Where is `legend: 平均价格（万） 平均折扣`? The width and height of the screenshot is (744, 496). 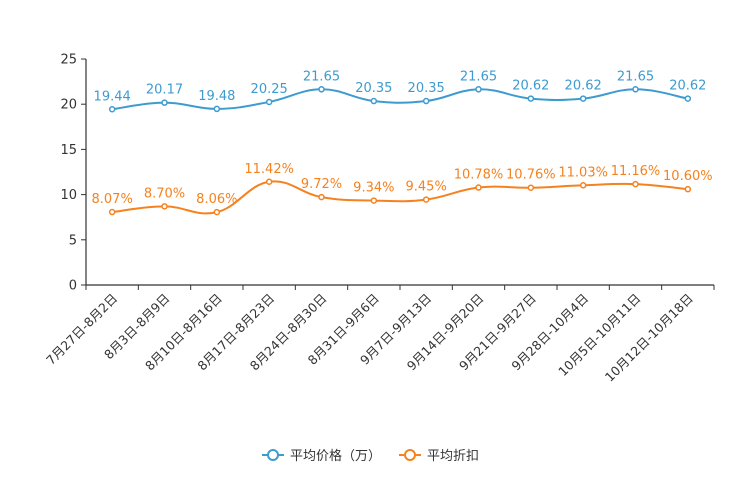 legend: 平均价格（万） 平均折扣 is located at coordinates (370, 456).